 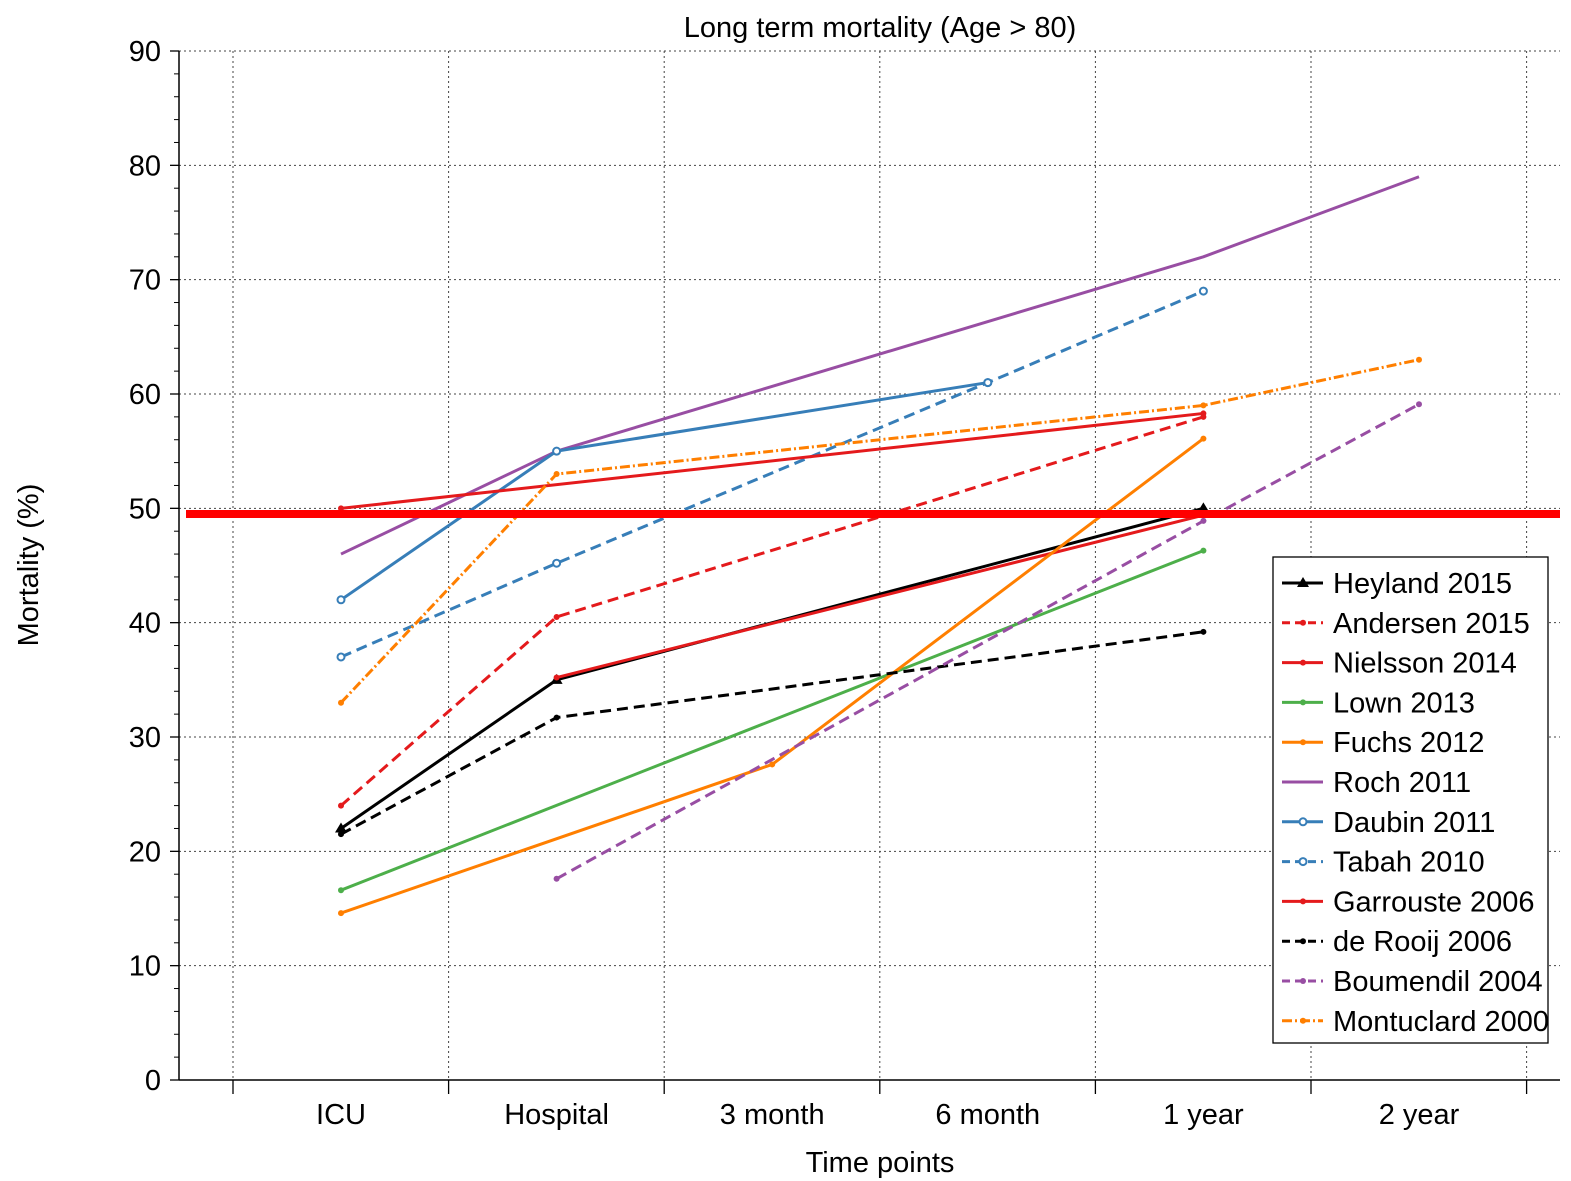 What do you see at coordinates (1404, 703) in the screenshot?
I see `legend-label: Lown 2013` at bounding box center [1404, 703].